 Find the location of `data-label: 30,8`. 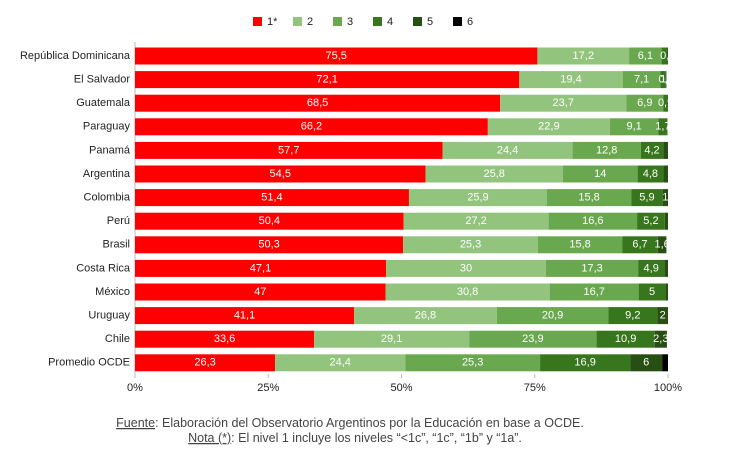

data-label: 30,8 is located at coordinates (467, 292).